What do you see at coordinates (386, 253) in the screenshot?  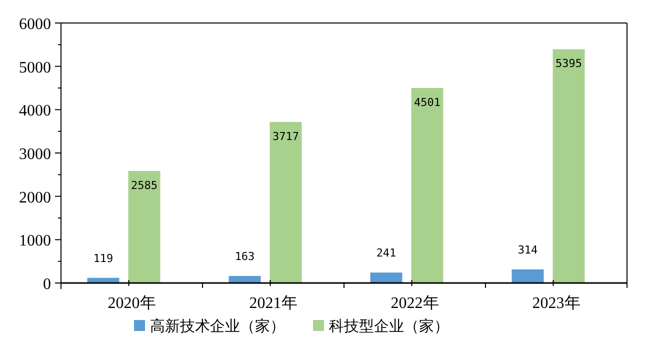 I see `data-label: 241` at bounding box center [386, 253].